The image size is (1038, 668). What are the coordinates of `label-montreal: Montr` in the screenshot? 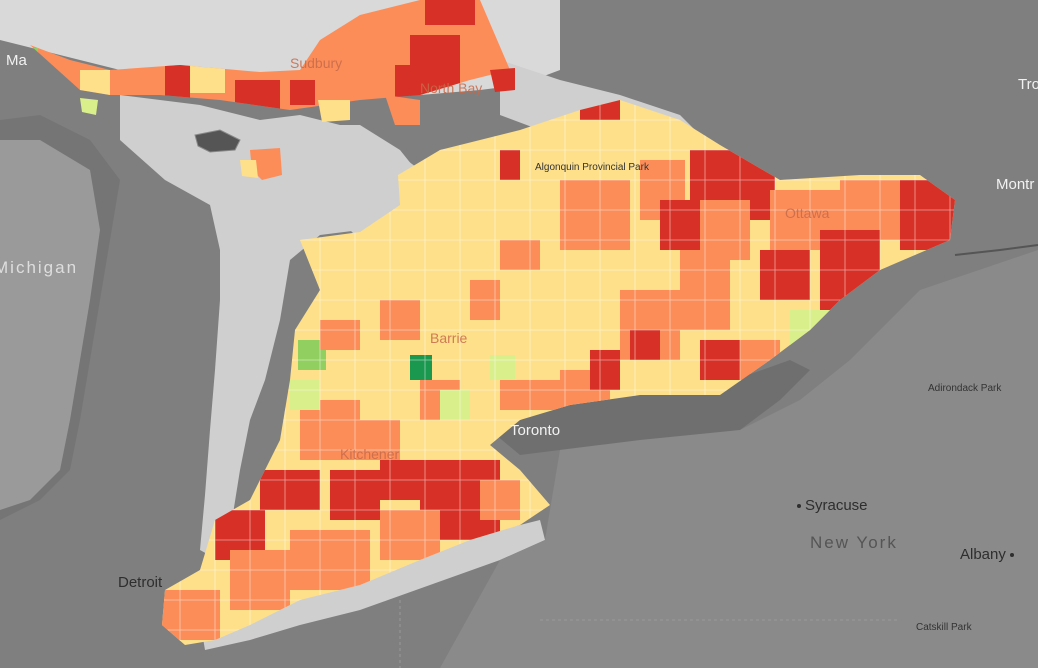 It's located at (1015, 184).